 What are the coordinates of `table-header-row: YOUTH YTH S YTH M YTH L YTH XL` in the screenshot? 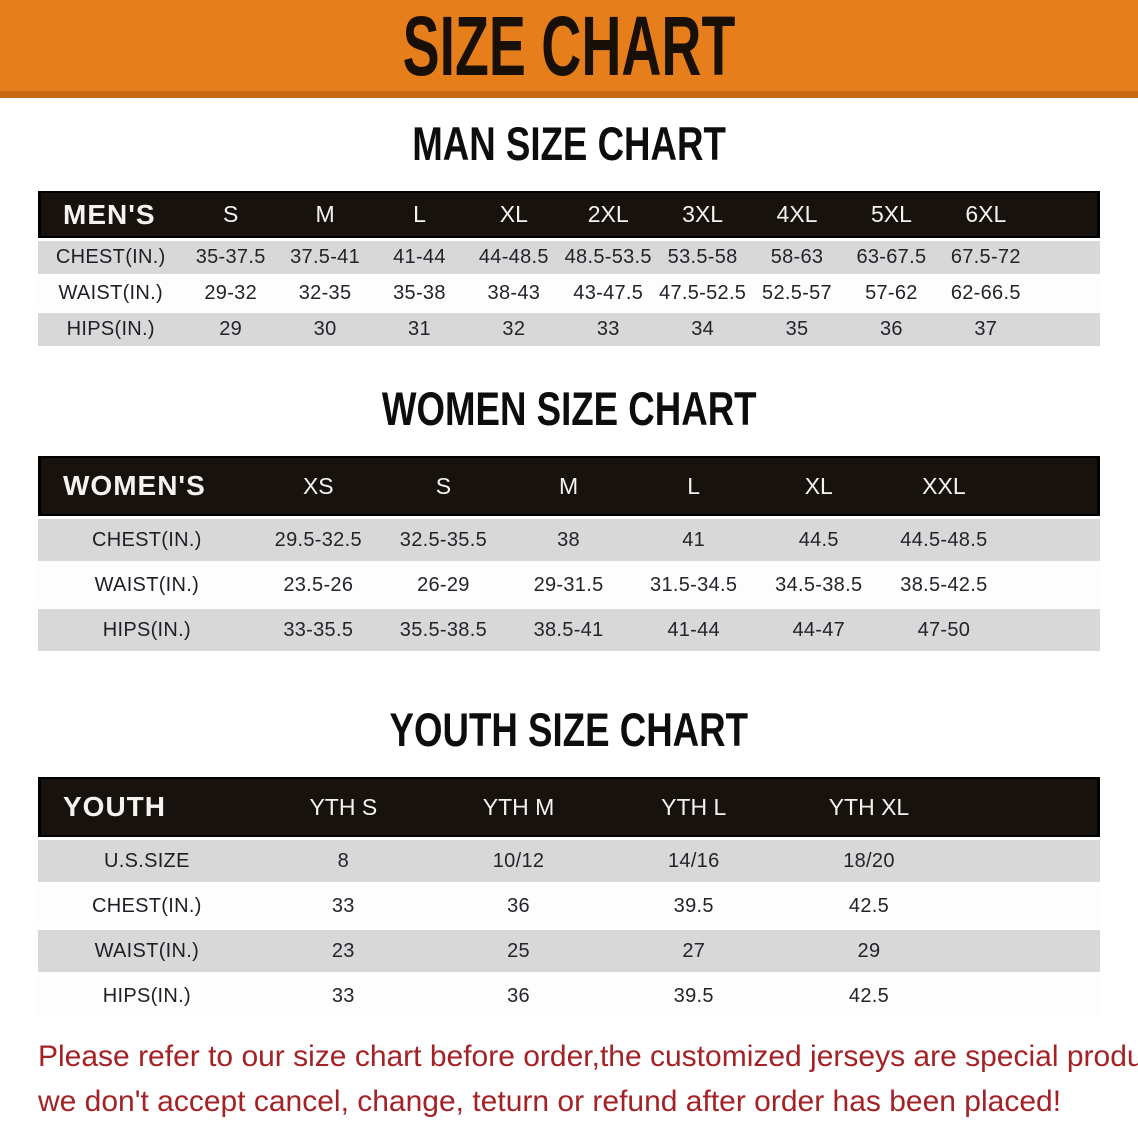 It's located at (569, 807).